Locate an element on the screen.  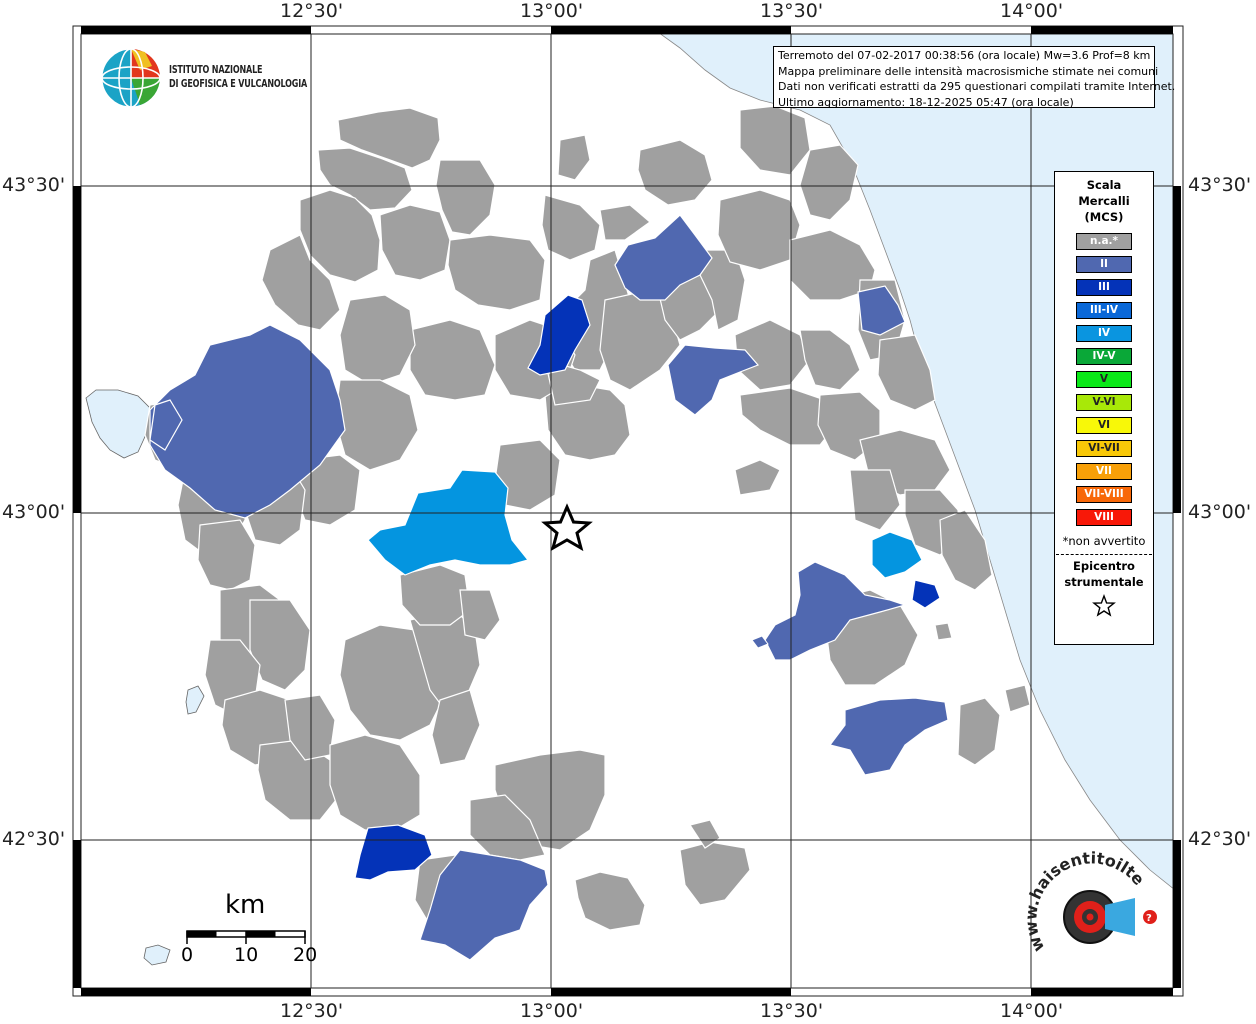
bottom-label-1330: 13°30' is located at coordinates (792, 1011).